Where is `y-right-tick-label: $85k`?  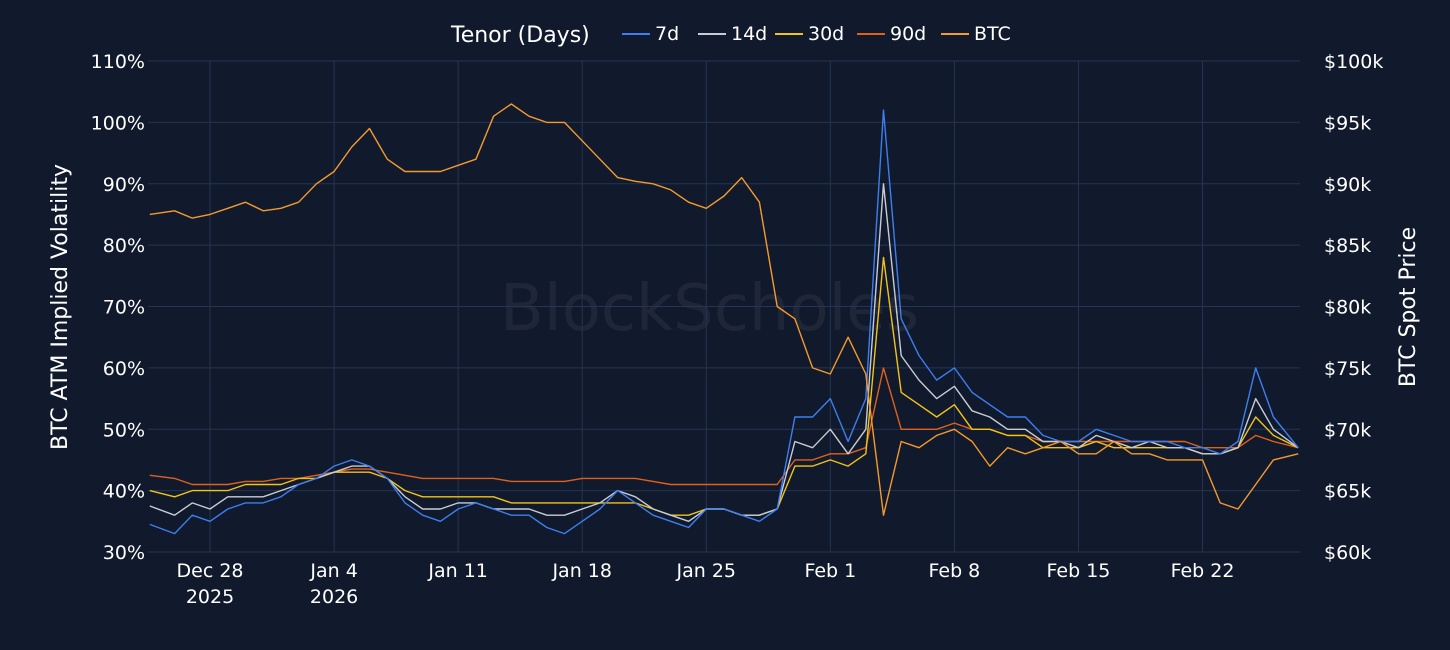 y-right-tick-label: $85k is located at coordinates (1347, 246).